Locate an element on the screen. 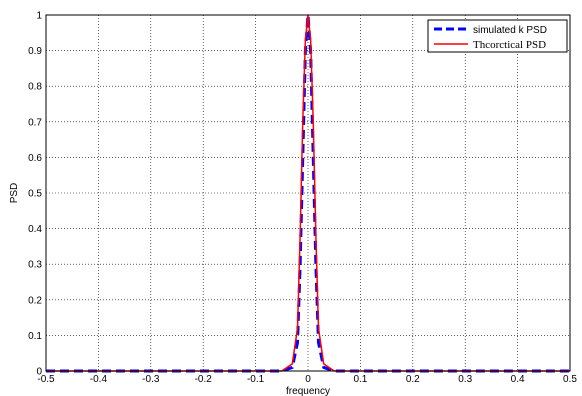 The image size is (582, 396). y-tick-label: 0.7 is located at coordinates (35, 122).